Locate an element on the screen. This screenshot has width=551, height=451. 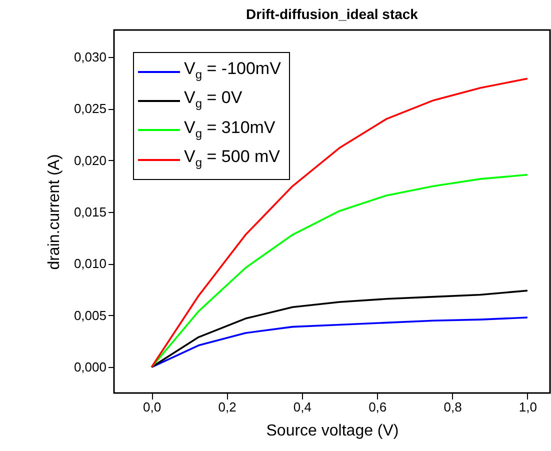
chart-title: Drift-diffusion_ideal stack is located at coordinates (332, 14).